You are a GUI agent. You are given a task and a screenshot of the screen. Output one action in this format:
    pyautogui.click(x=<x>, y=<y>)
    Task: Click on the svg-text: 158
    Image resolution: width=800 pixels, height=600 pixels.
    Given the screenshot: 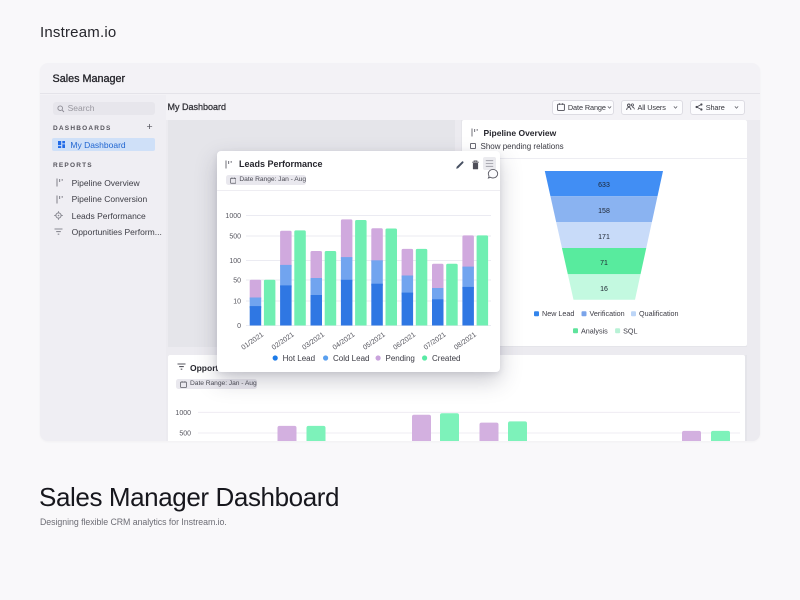 What is the action you would take?
    pyautogui.click(x=604, y=211)
    